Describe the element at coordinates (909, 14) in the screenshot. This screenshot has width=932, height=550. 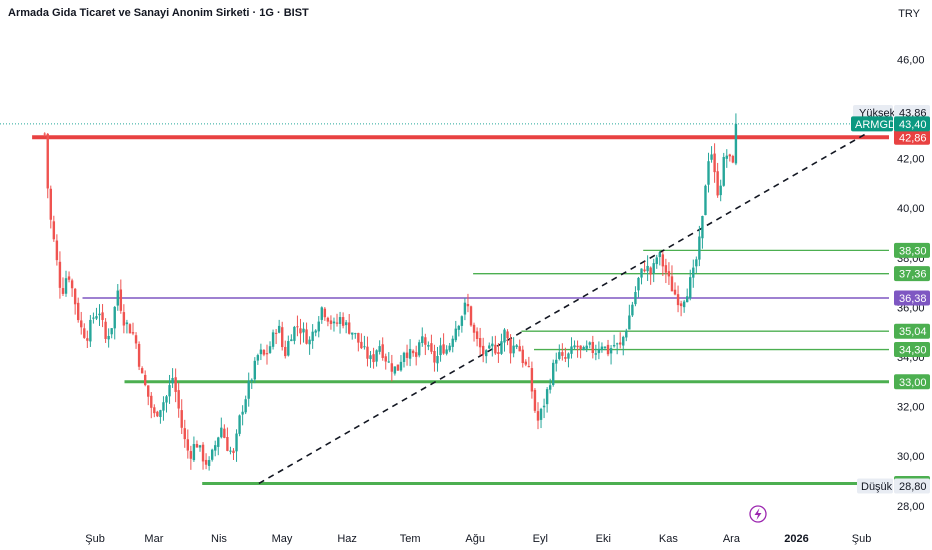
I see `currency-label: TRY` at that location.